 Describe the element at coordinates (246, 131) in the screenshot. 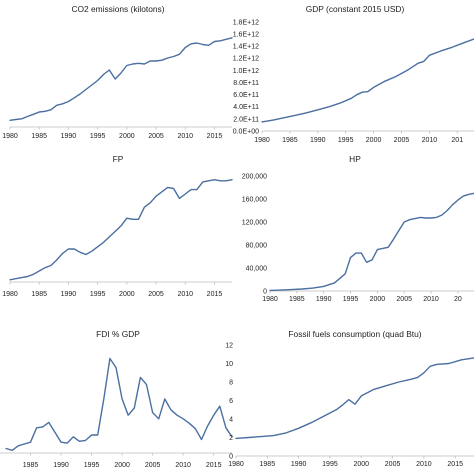

I see `y-tick-label: 0.0E+00` at that location.